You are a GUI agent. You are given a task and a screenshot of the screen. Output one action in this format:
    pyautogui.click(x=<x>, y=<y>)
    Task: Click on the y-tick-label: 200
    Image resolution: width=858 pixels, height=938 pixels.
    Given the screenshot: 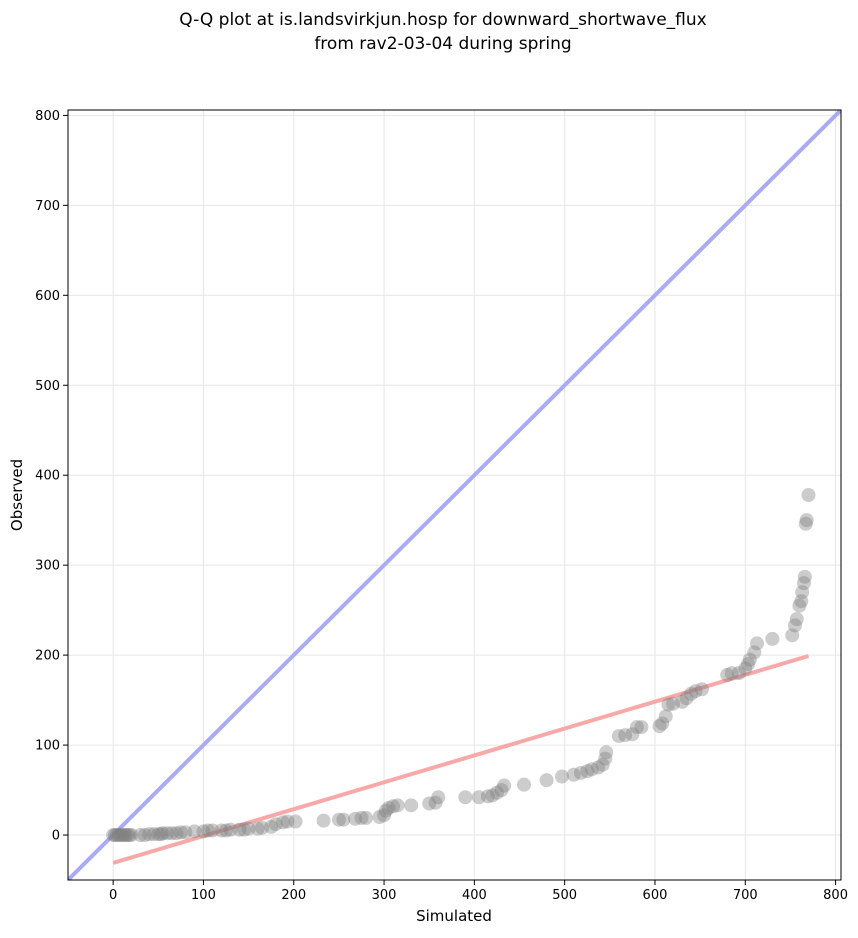 What is the action you would take?
    pyautogui.click(x=47, y=656)
    